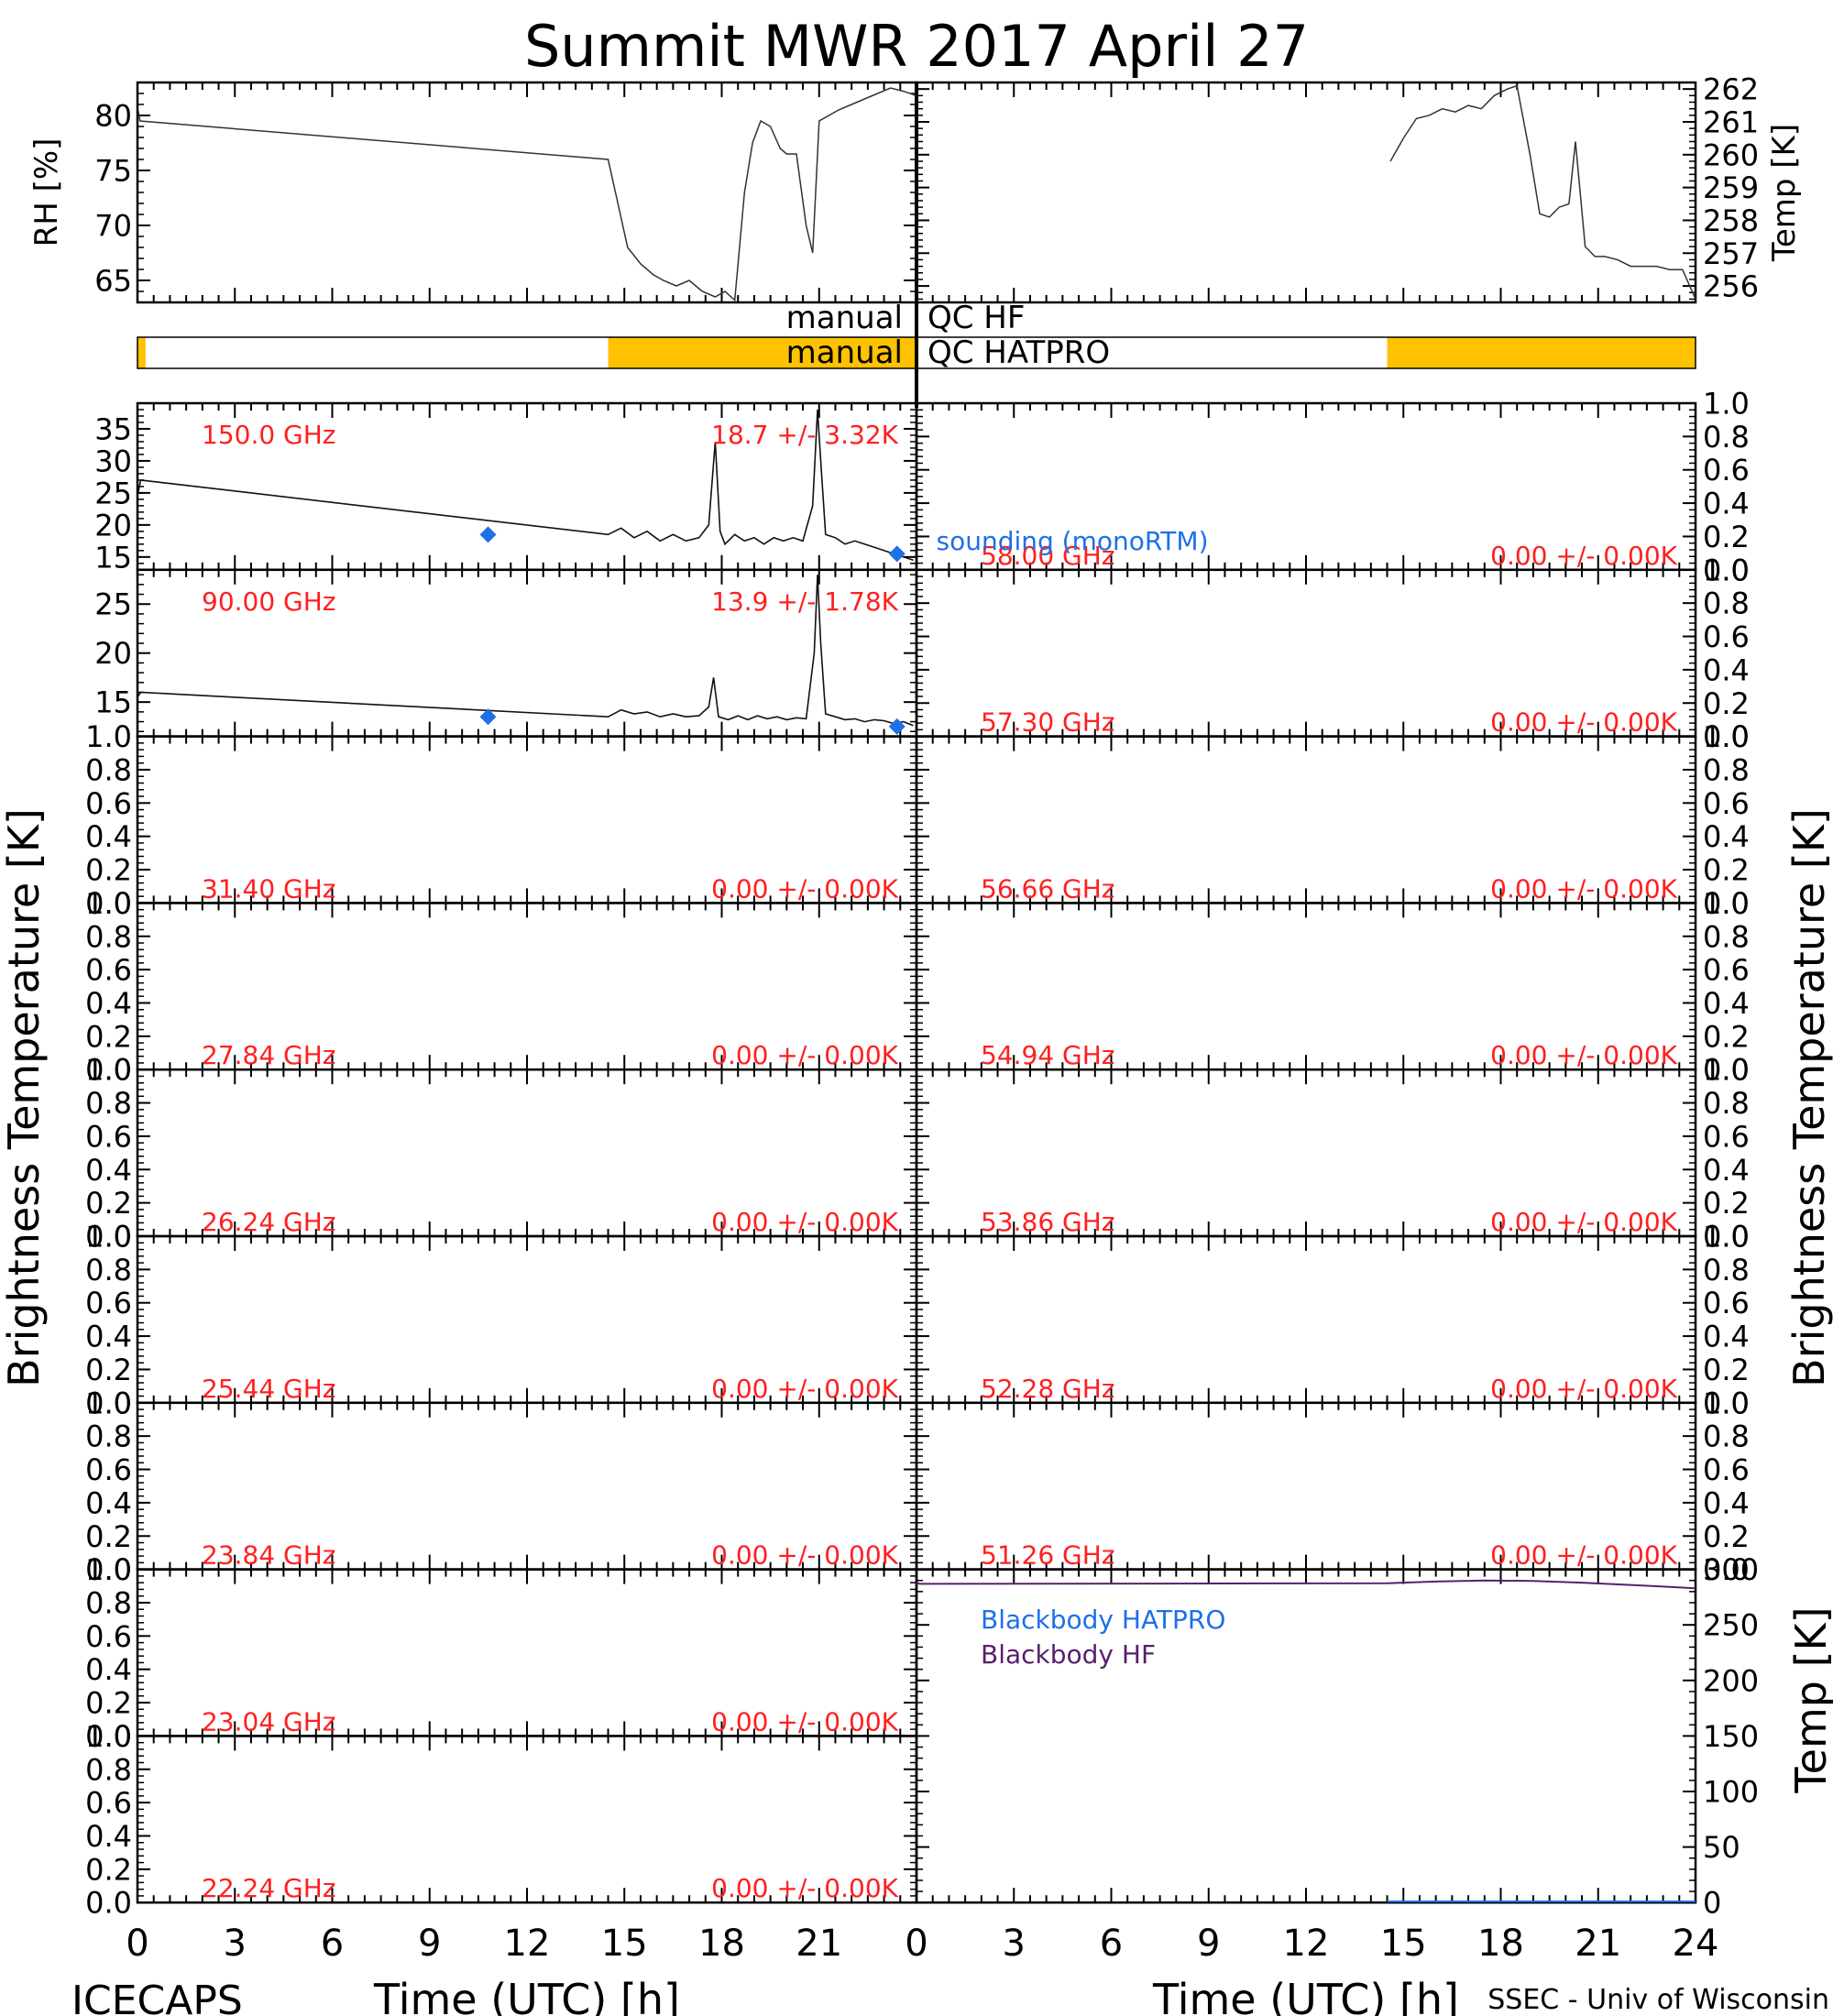 This screenshot has height=2016, width=1833. Describe the element at coordinates (844, 318) in the screenshot. I see `qc-hf-label-left: manual` at that location.